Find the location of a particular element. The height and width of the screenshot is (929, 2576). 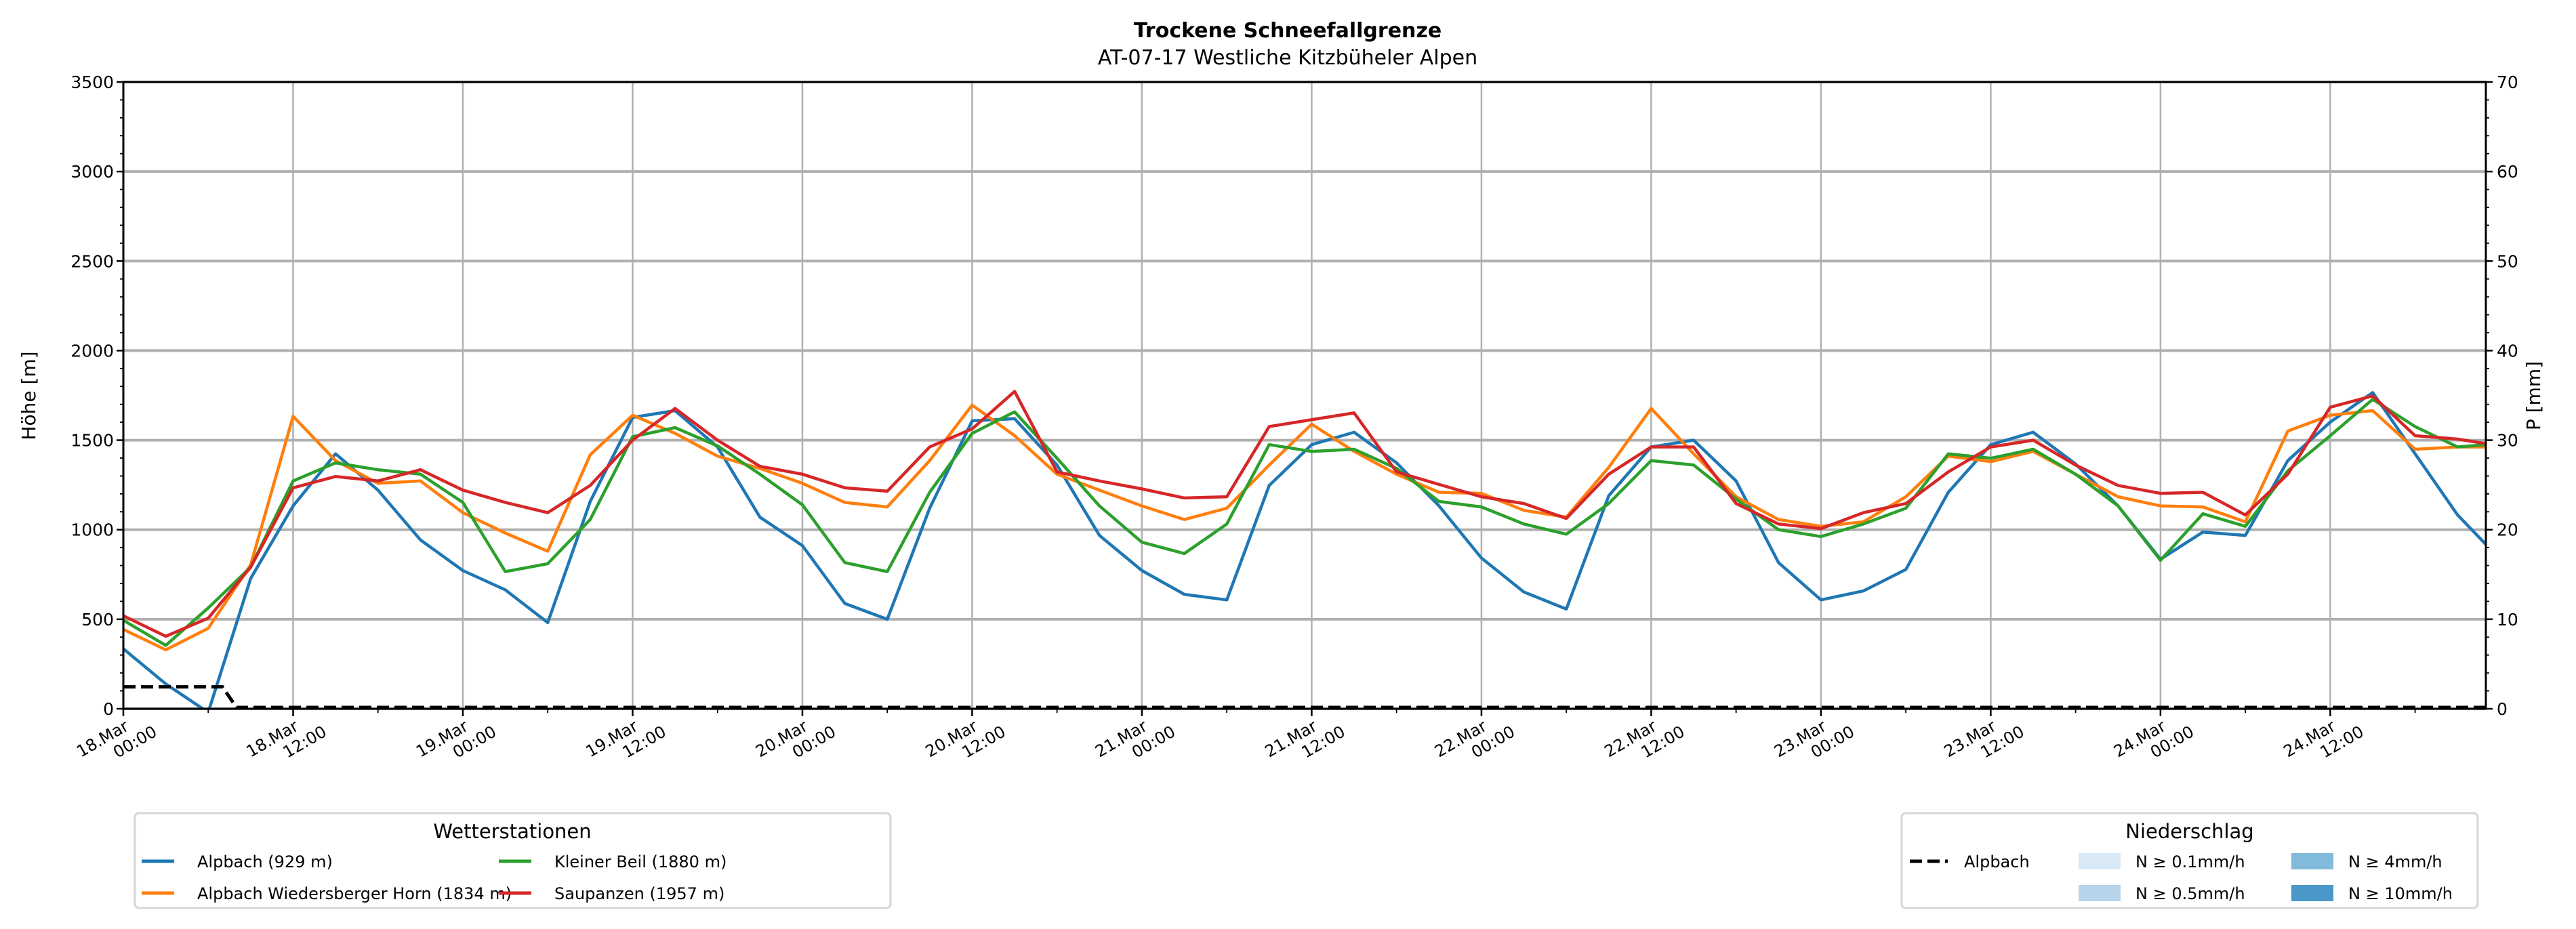

y-right-tick-label: 50 is located at coordinates (2507, 261).